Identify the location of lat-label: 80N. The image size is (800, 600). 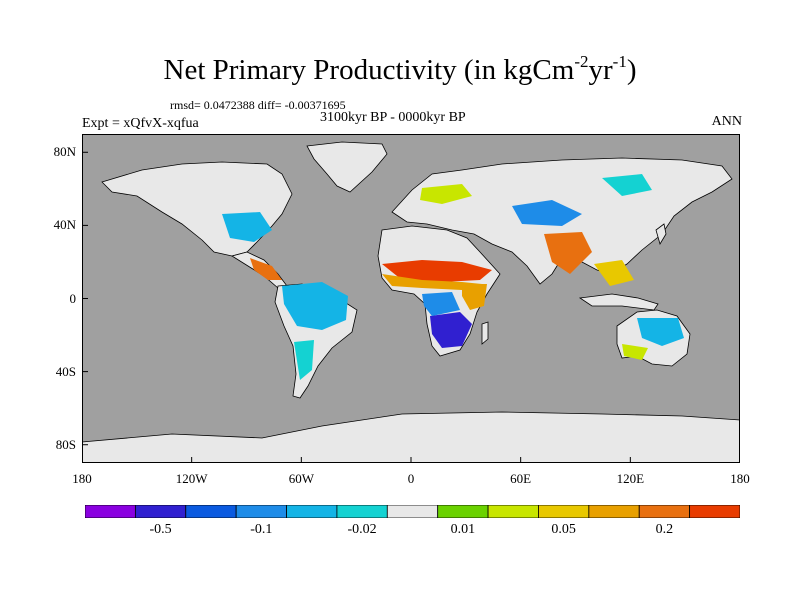
(64, 152).